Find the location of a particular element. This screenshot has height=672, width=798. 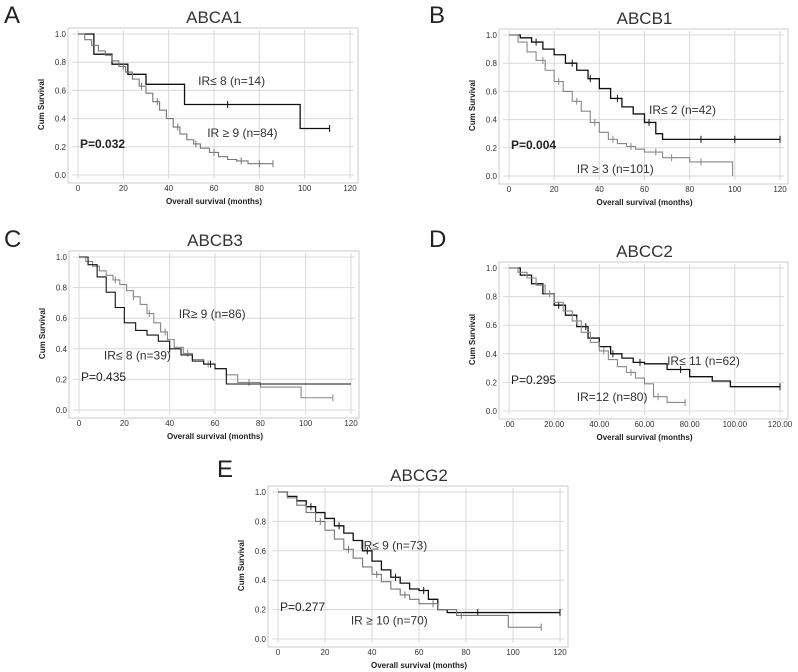

p-value: P=0.435 is located at coordinates (103, 377).